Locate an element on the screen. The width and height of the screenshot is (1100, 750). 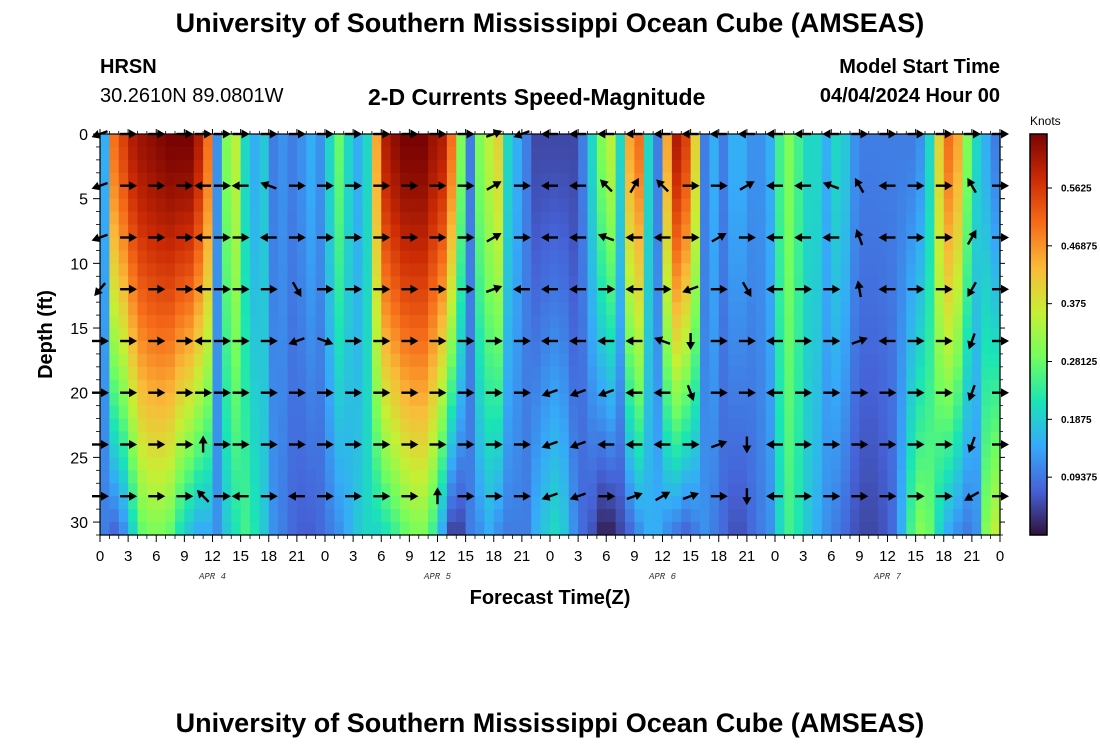
x-tick-label: 12 is located at coordinates (212, 556).